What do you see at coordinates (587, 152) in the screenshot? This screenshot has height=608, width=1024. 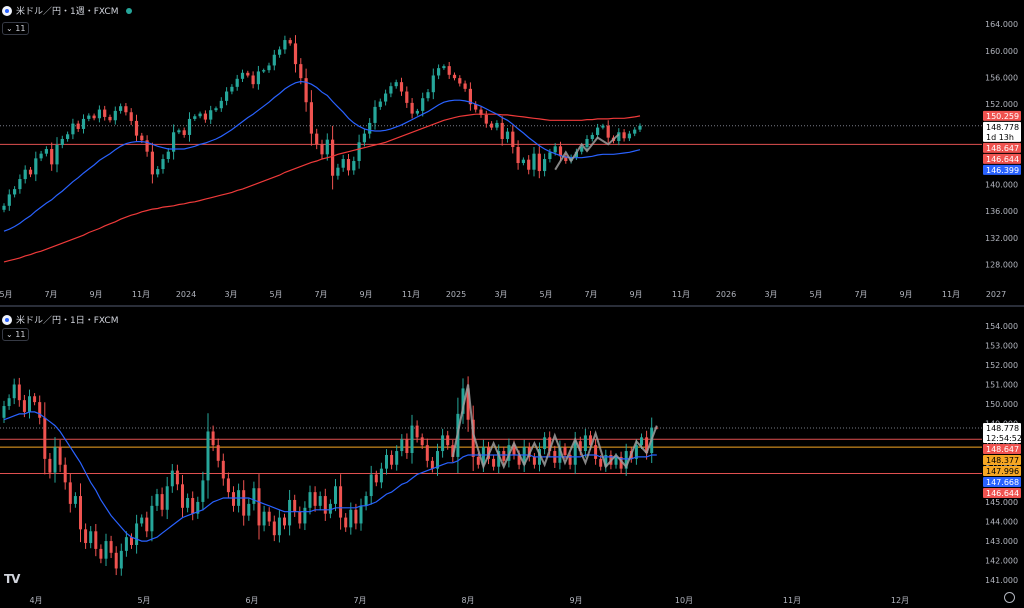 I see `zigzag-line` at bounding box center [587, 152].